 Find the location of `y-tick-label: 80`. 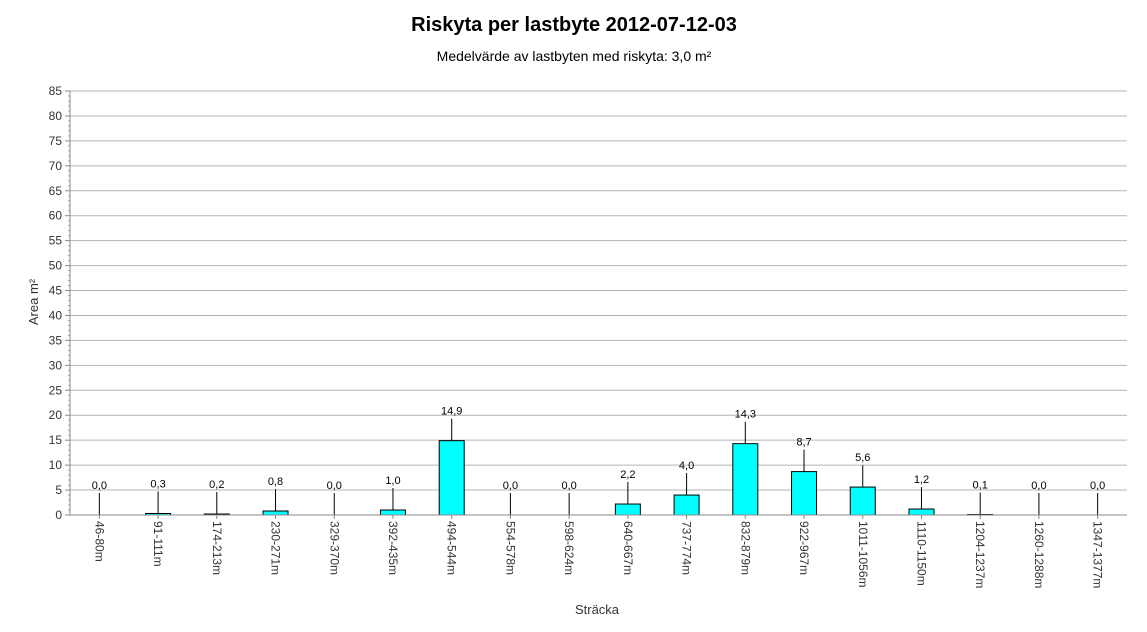

y-tick-label: 80 is located at coordinates (56, 116).